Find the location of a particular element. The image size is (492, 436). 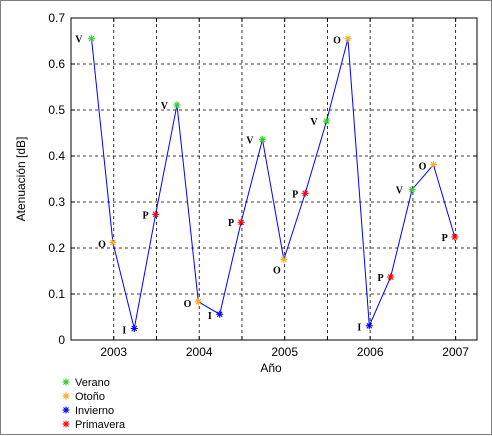

y-tick-label: 0 is located at coordinates (61, 340).